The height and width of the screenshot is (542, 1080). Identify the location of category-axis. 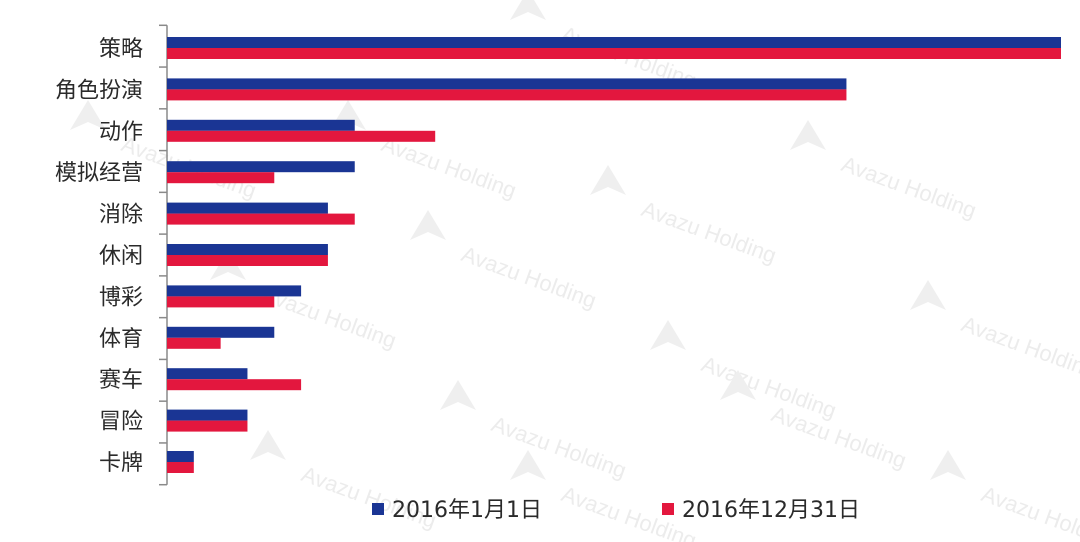
(163, 255).